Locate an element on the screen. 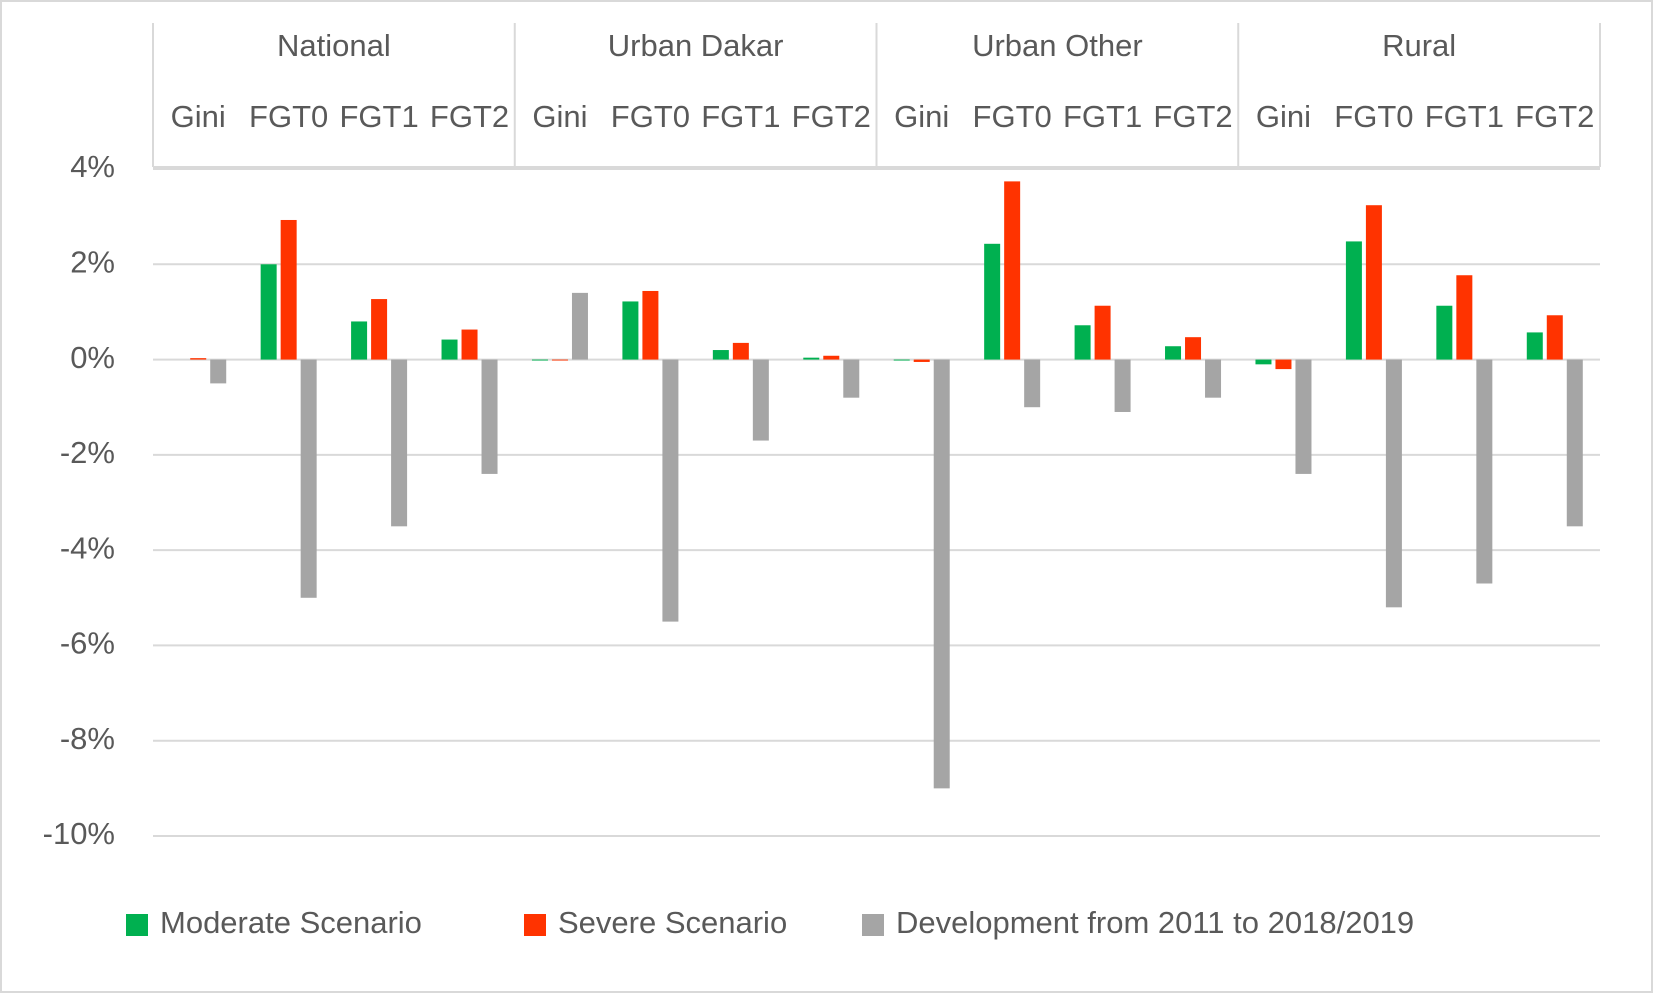 This screenshot has width=1653, height=998. y-tick-label: 4% is located at coordinates (92, 166).